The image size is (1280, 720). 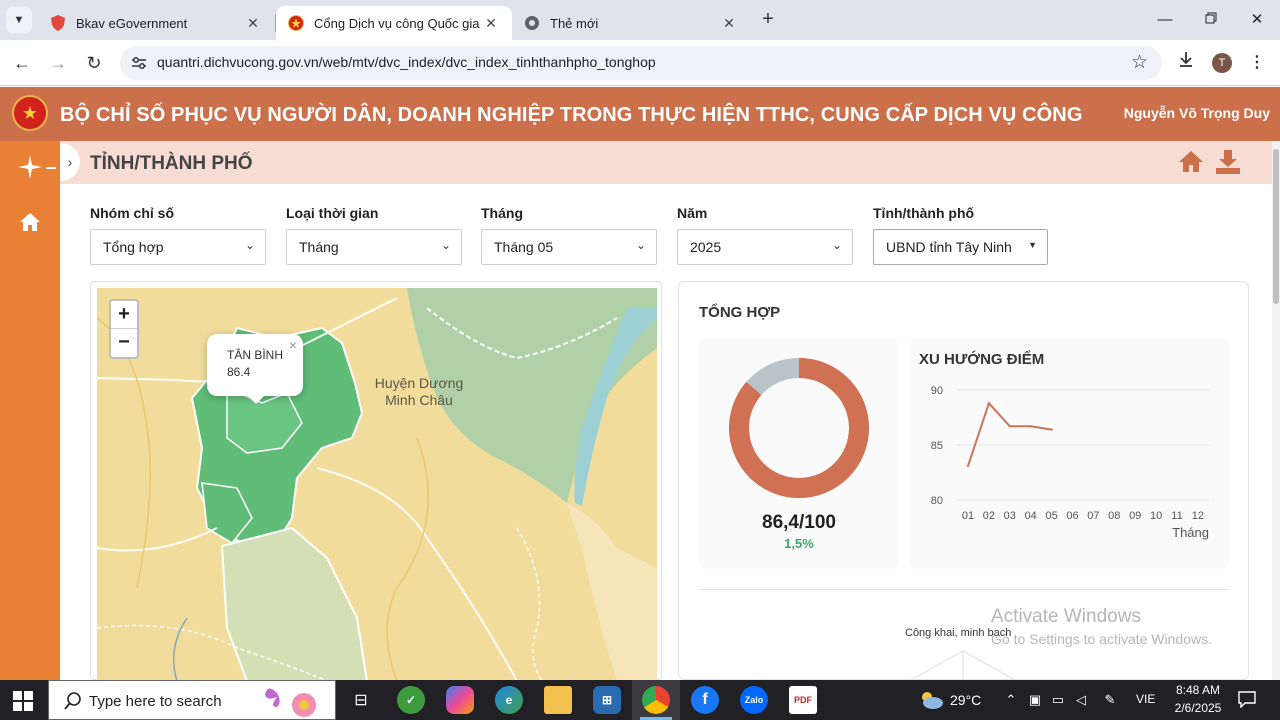 What do you see at coordinates (460, 700) in the screenshot?
I see `copilot-icon` at bounding box center [460, 700].